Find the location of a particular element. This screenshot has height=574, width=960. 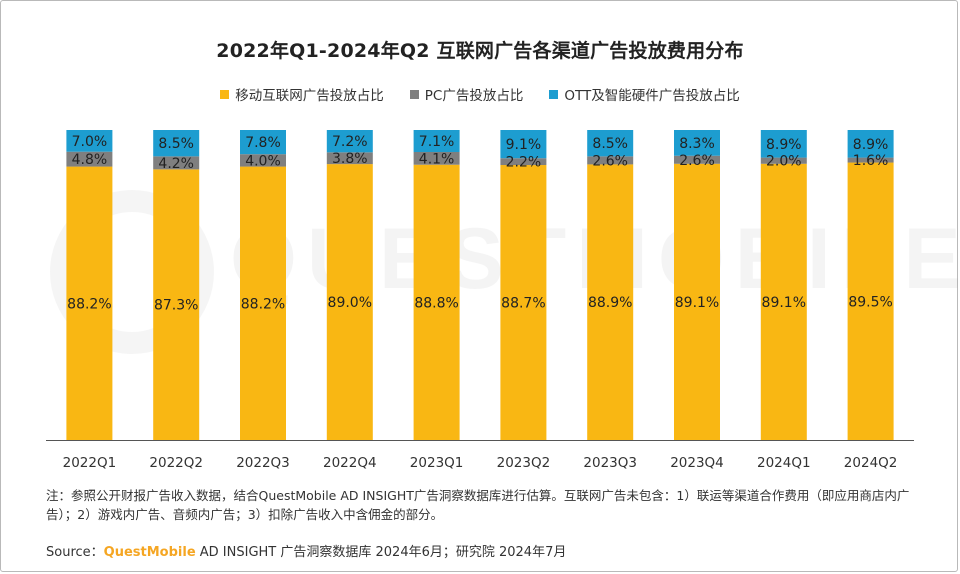

bar-mobile-2023Q1 is located at coordinates (436, 302).